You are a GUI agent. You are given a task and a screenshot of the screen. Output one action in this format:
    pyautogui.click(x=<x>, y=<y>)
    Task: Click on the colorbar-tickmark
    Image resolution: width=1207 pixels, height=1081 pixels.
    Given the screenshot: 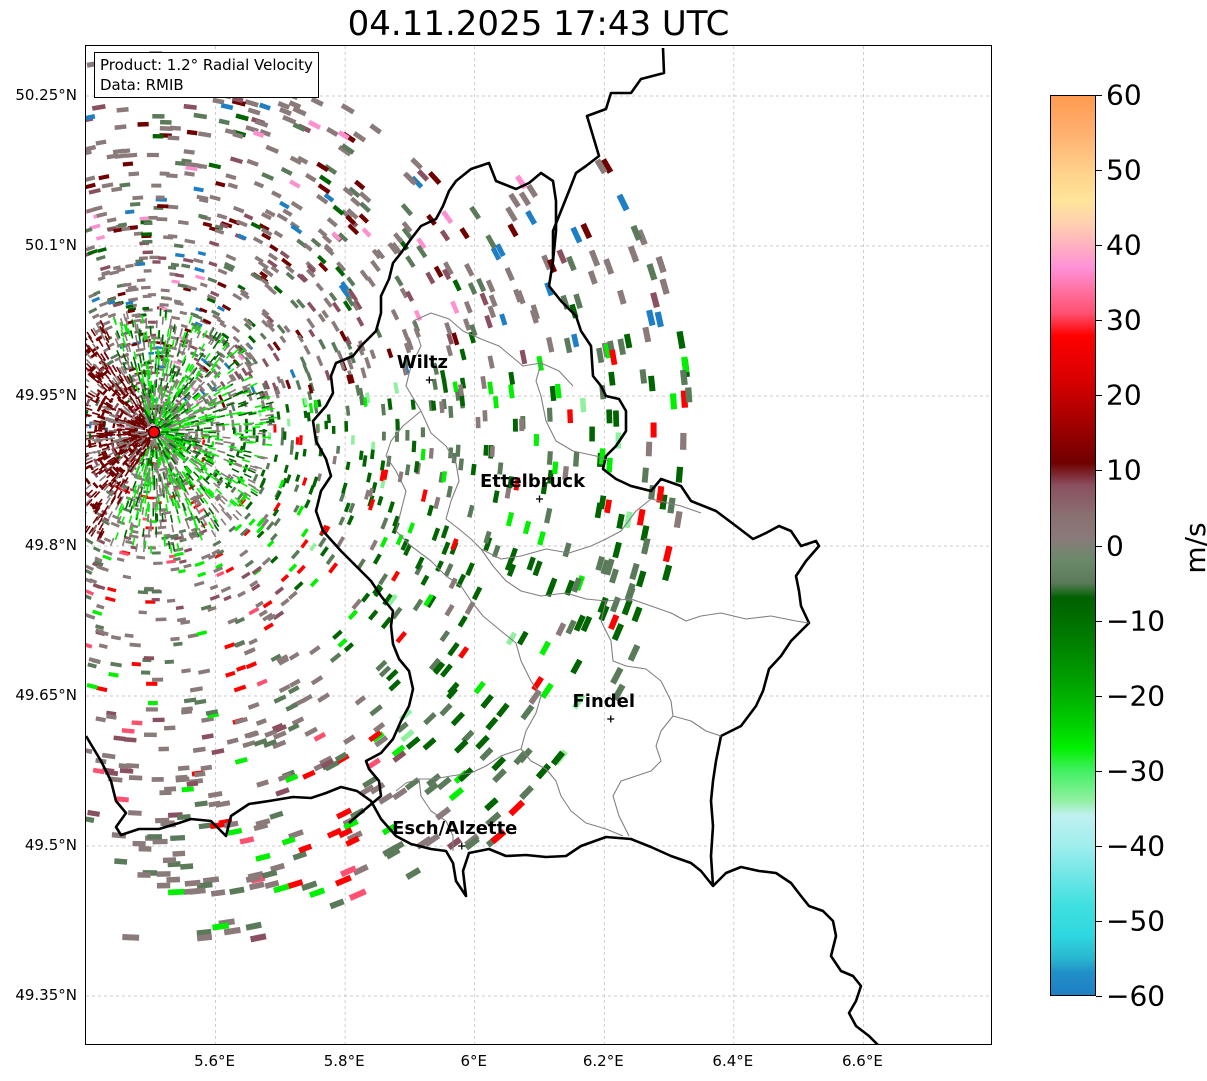 What is the action you would take?
    pyautogui.click(x=1099, y=621)
    